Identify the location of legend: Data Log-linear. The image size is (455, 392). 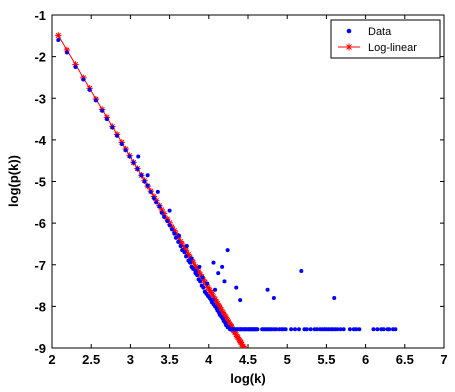
(385, 39).